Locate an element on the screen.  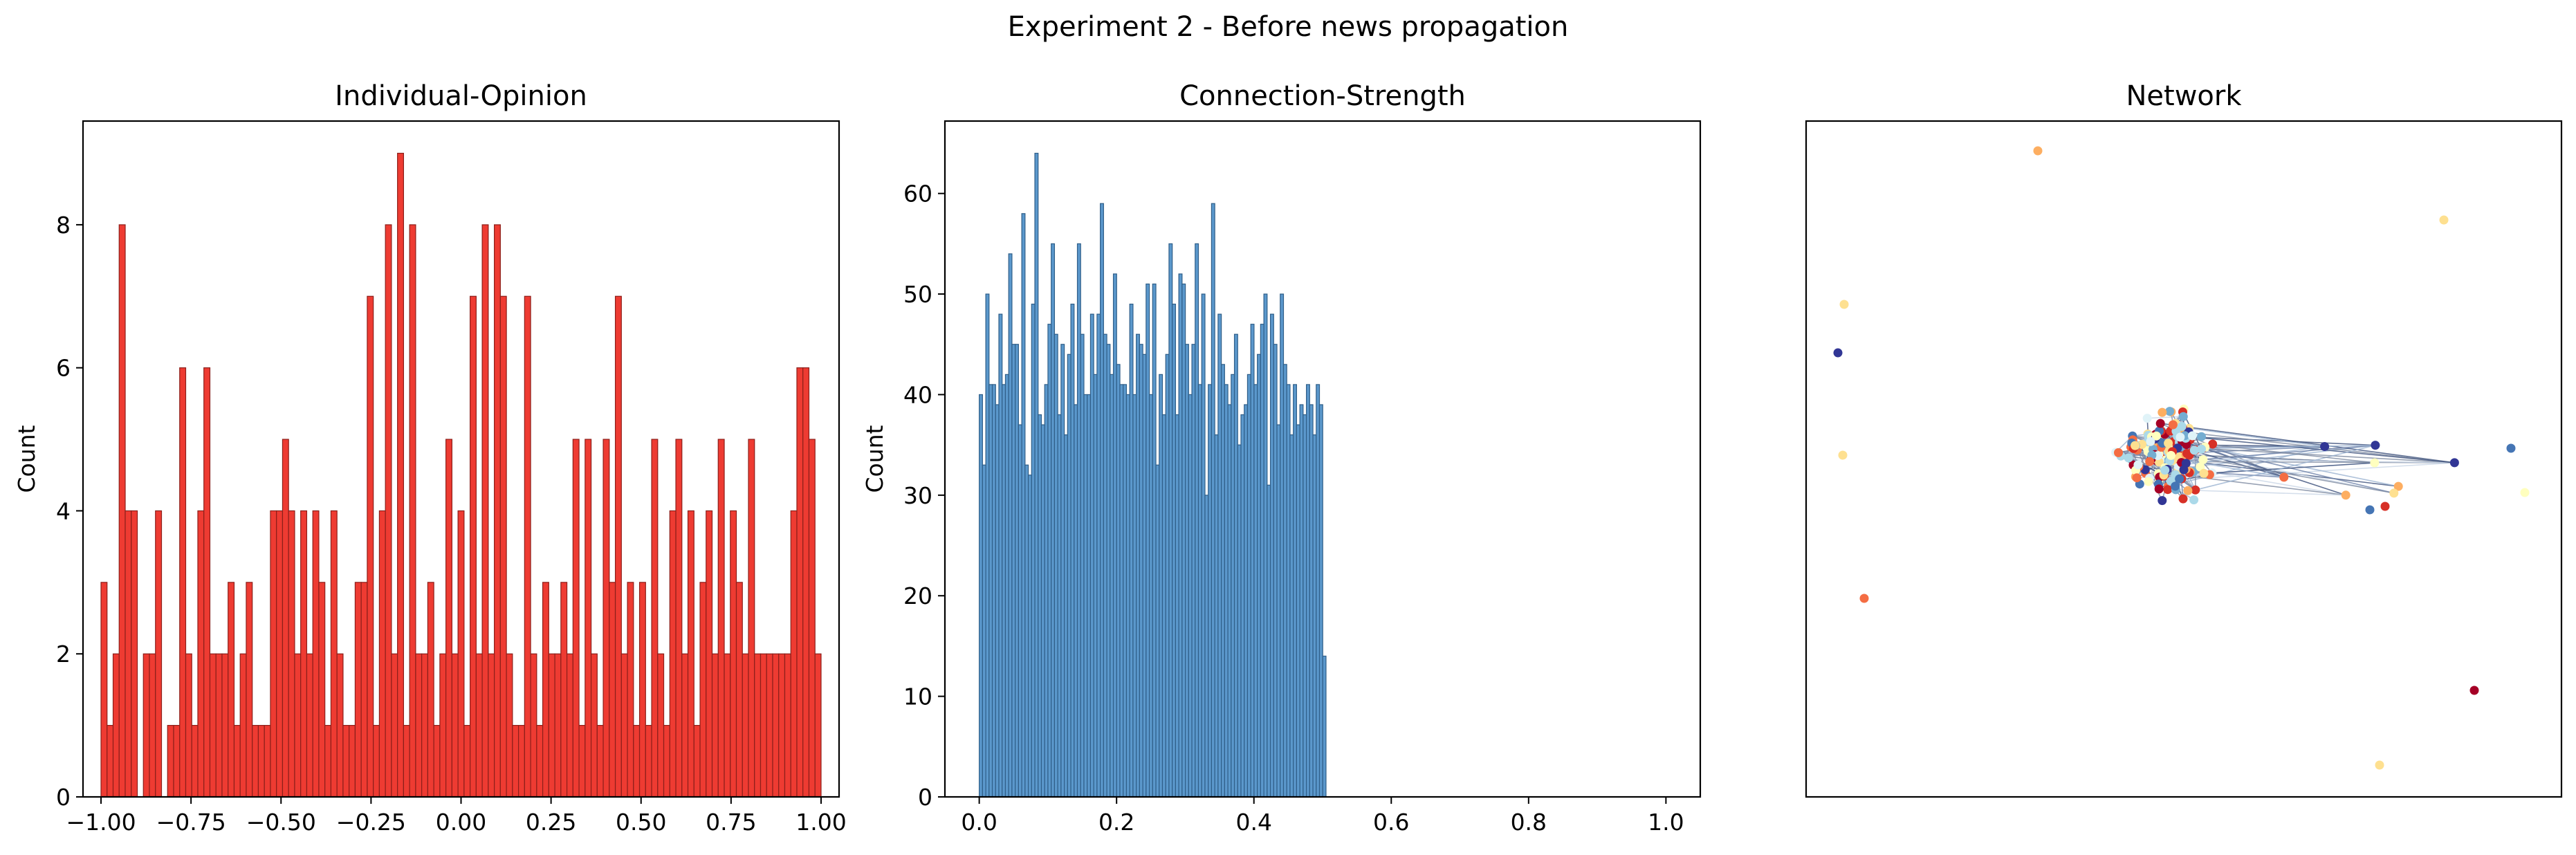
strength-title: Connection-Strength is located at coordinates (1322, 96).